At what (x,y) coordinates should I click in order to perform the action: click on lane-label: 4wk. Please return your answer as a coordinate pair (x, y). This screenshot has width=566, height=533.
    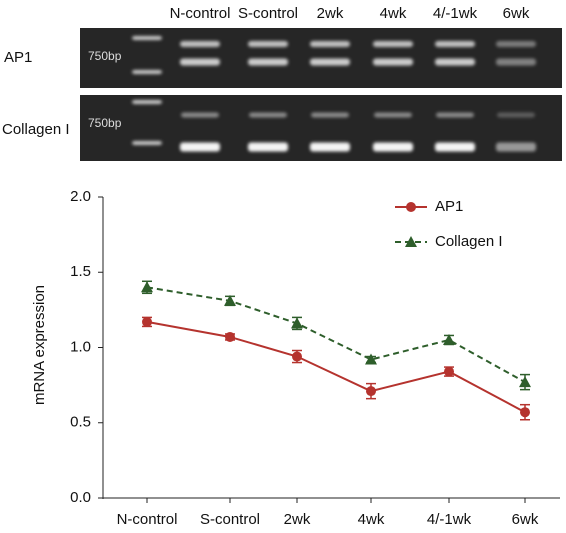
    Looking at the image, I should click on (393, 13).